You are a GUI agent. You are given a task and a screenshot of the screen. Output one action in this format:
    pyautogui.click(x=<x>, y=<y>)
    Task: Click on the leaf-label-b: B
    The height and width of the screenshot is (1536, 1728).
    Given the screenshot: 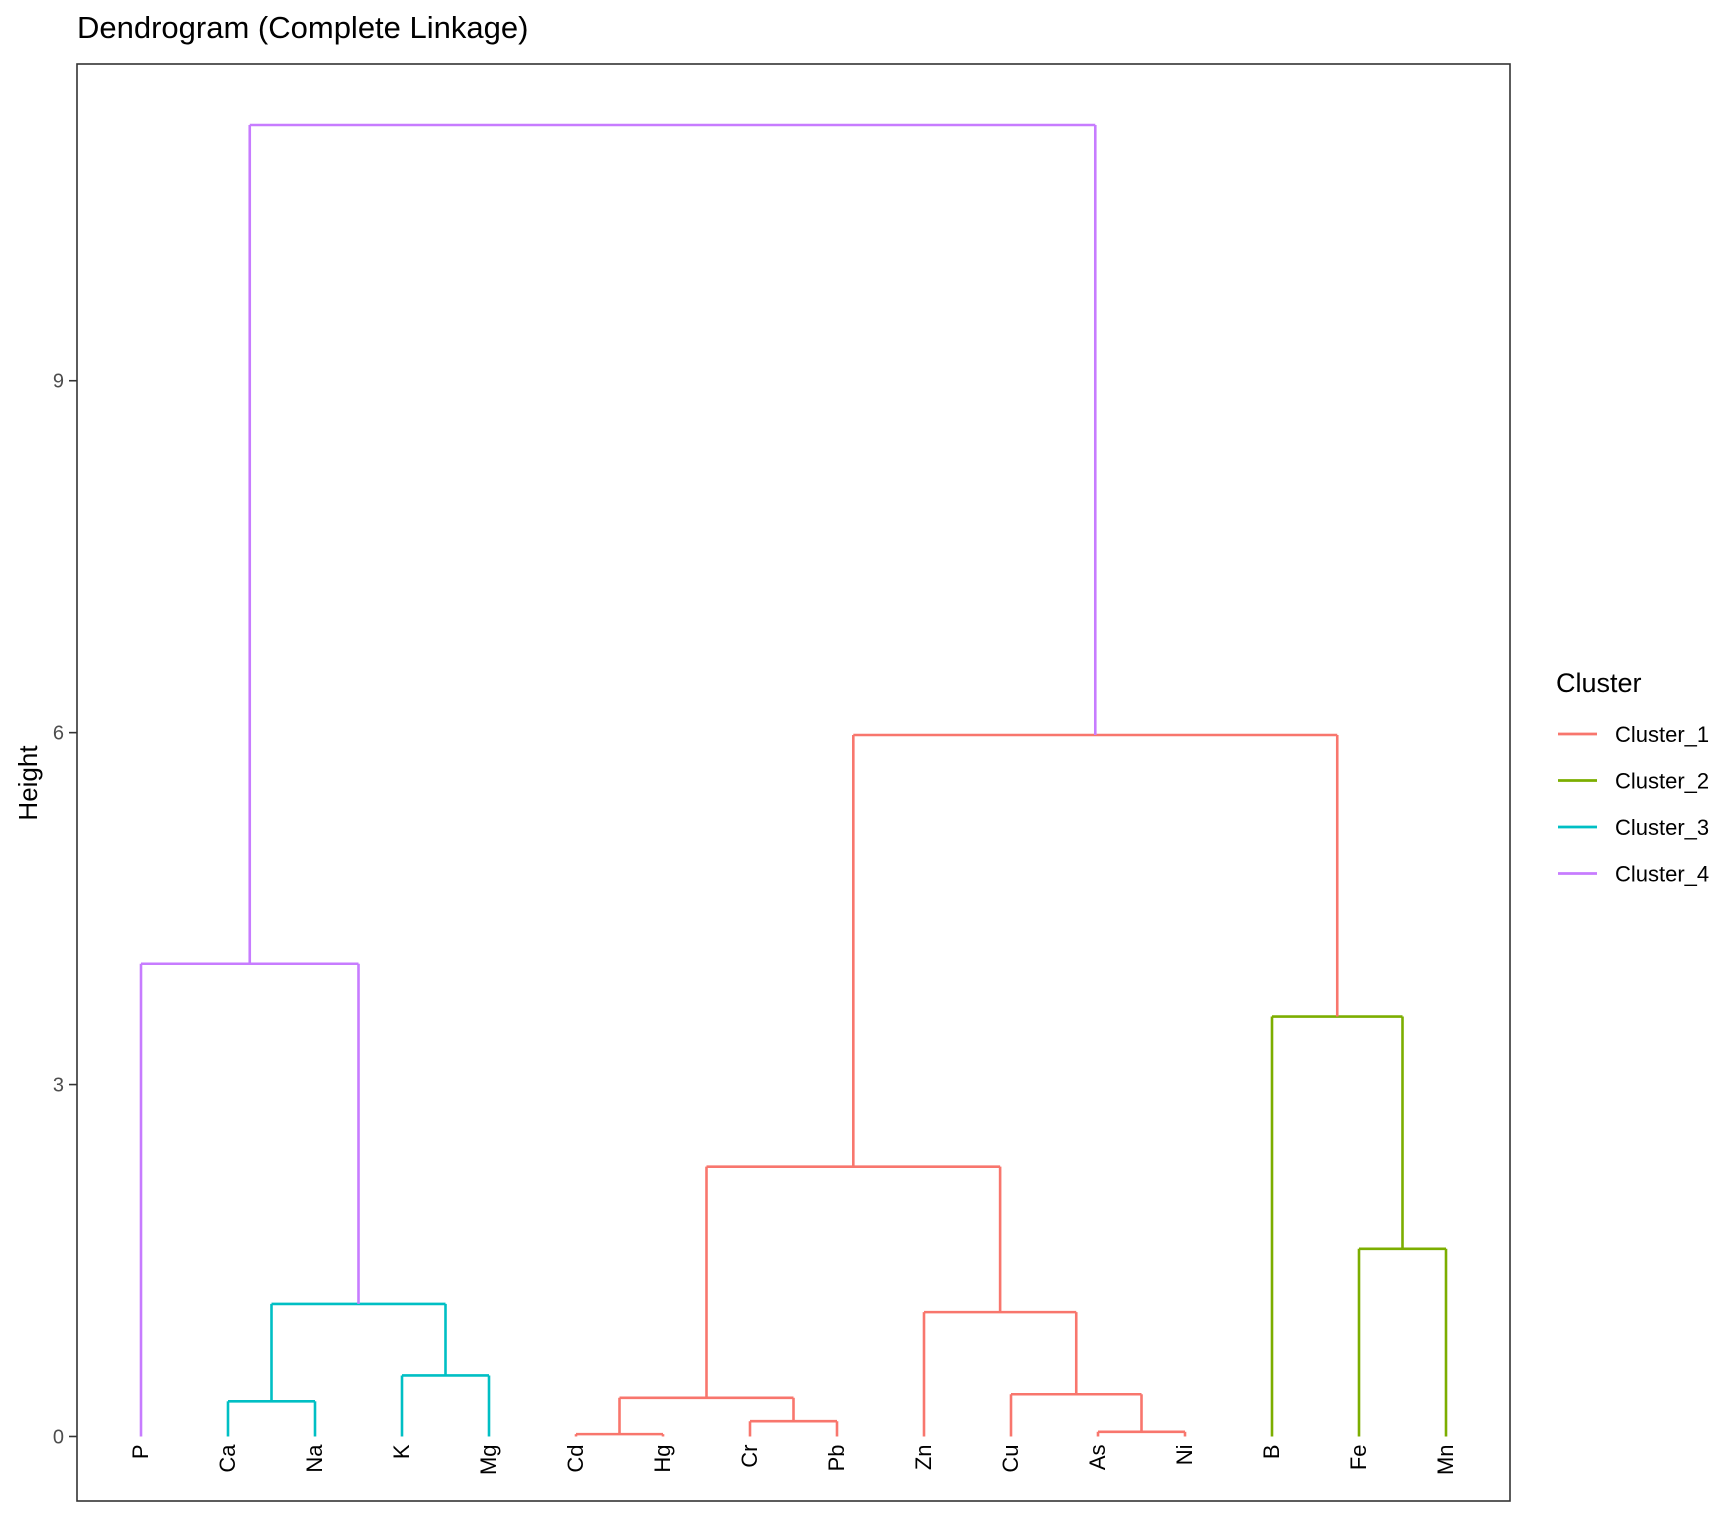 What is the action you would take?
    pyautogui.click(x=1271, y=1451)
    